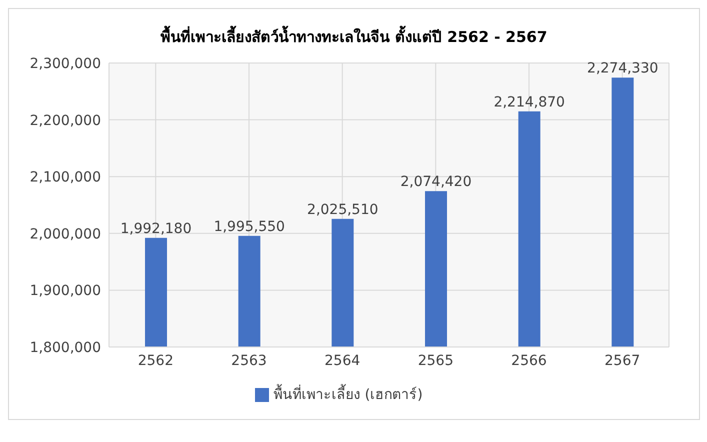 The width and height of the screenshot is (707, 442). What do you see at coordinates (622, 68) in the screenshot?
I see `data-label: 2,274,330` at bounding box center [622, 68].